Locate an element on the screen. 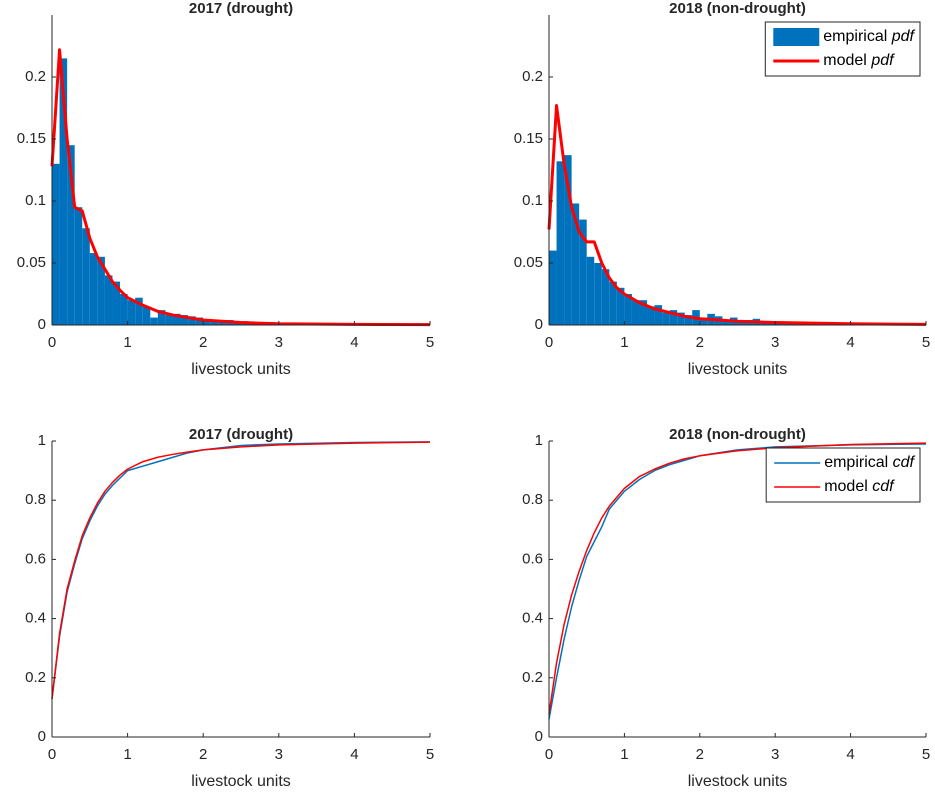 The image size is (935, 797). legend-swatch is located at coordinates (796, 37).